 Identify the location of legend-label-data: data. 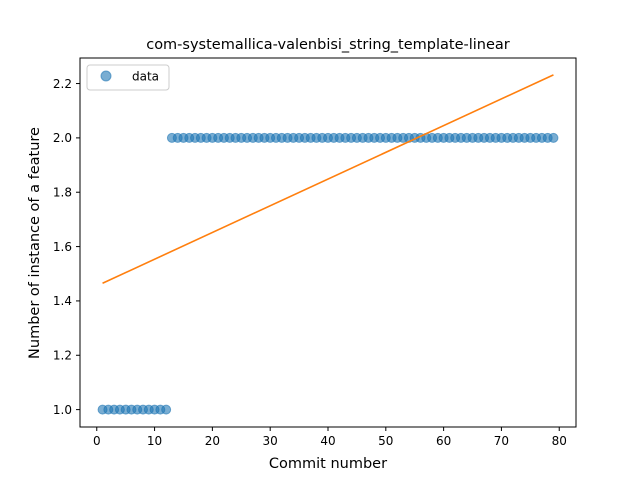
(145, 77).